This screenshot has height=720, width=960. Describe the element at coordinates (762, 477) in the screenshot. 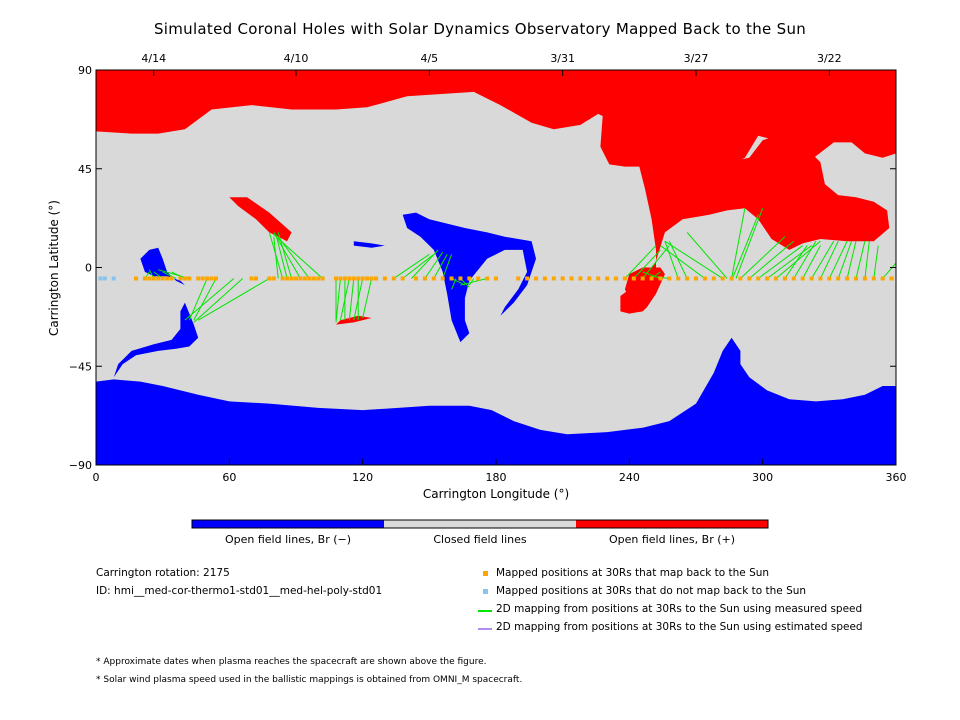

I see `x-tick-label-5: 300` at that location.